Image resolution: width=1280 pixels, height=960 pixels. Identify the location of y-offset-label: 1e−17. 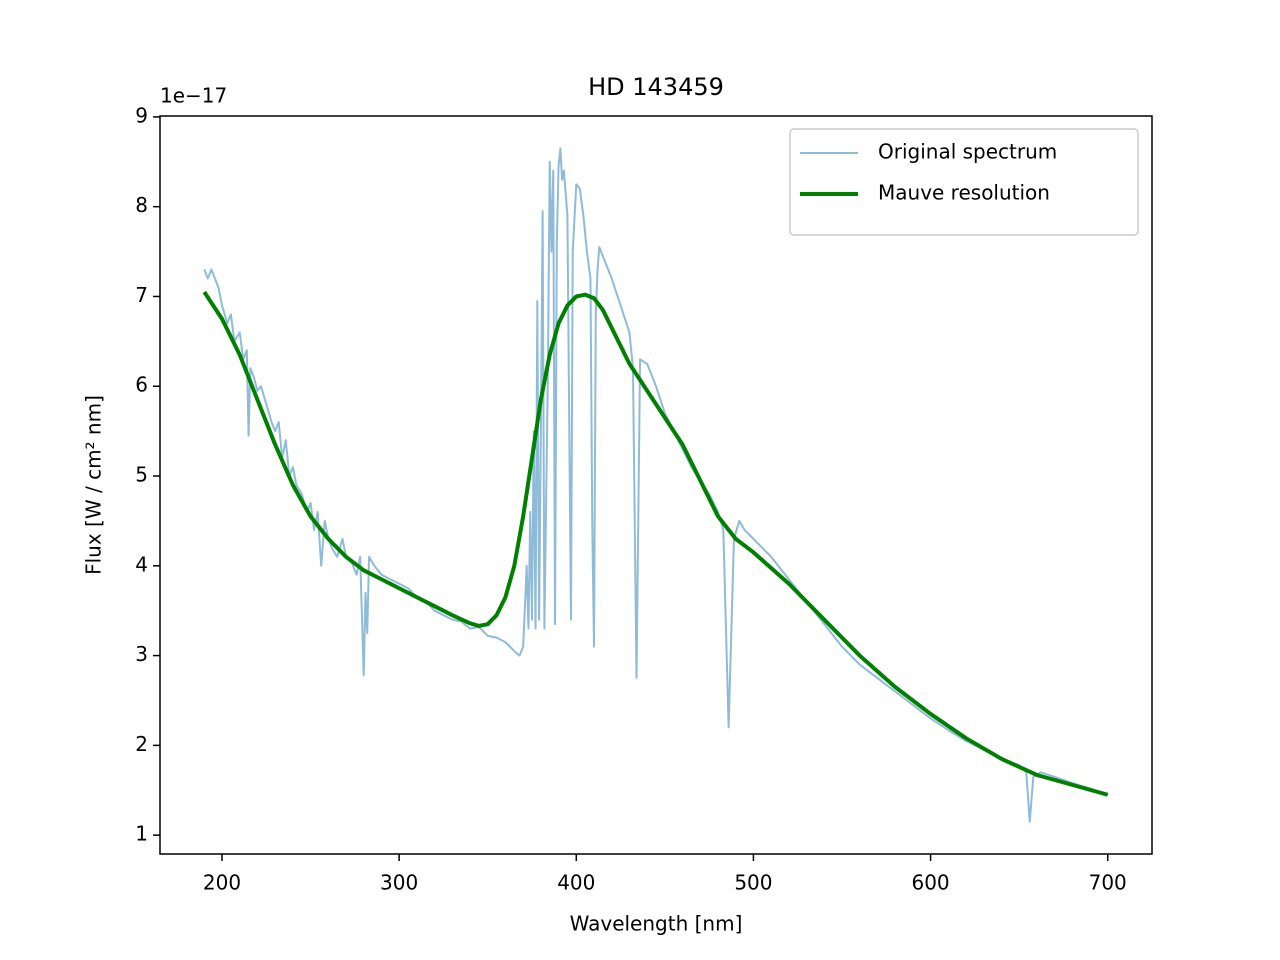
(193, 96).